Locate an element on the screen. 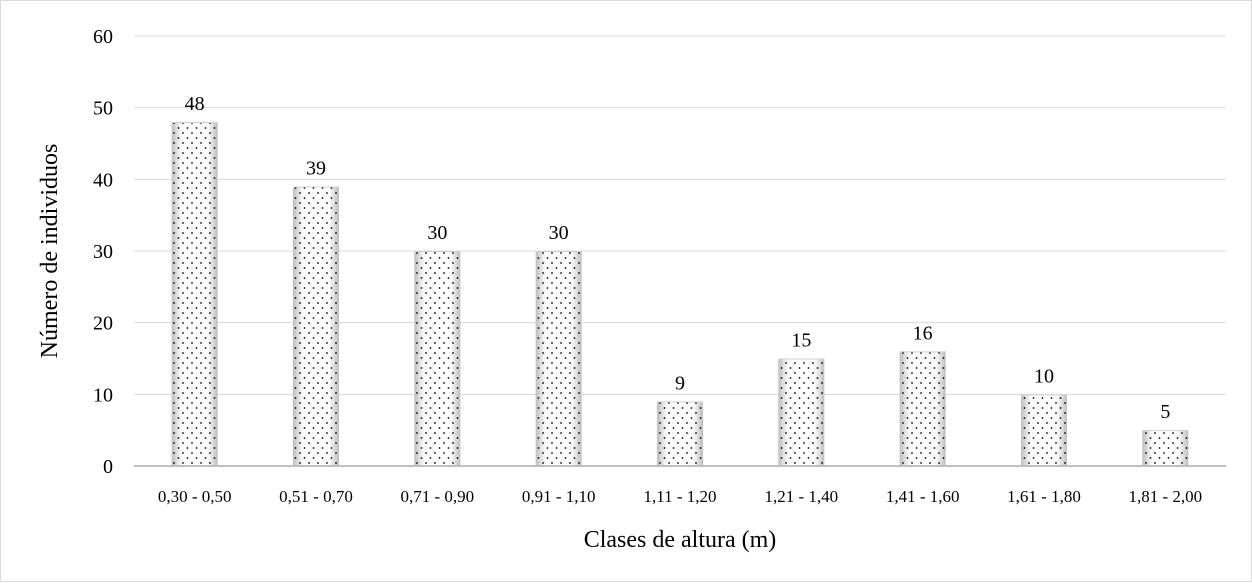 The width and height of the screenshot is (1252, 586). y-axis-title: Número de individuos is located at coordinates (50, 251).